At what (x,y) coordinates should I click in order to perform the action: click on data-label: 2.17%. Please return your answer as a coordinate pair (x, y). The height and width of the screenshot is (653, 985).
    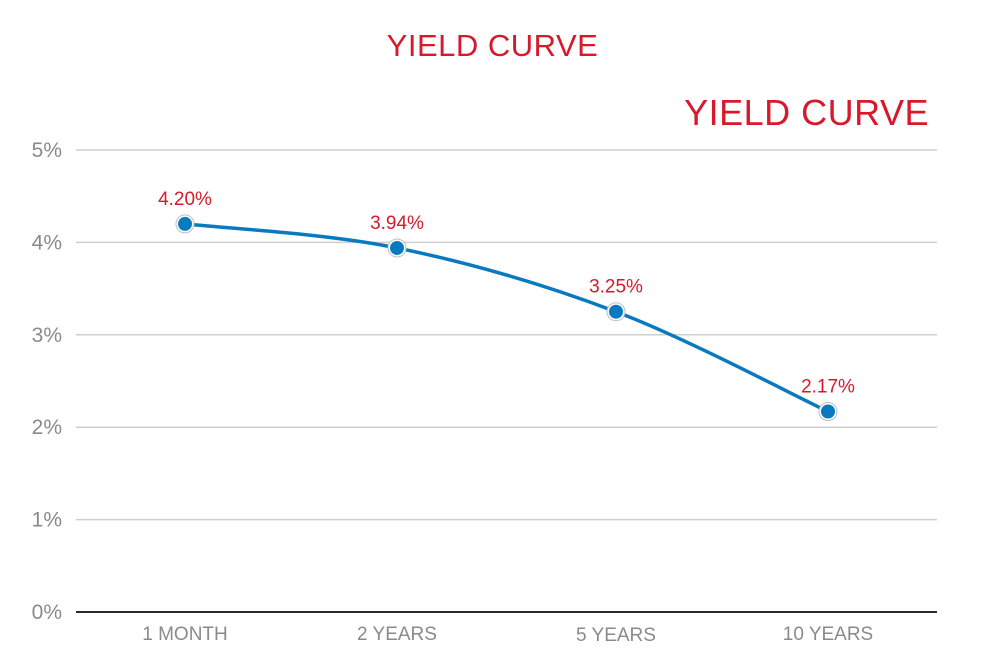
    Looking at the image, I should click on (828, 386).